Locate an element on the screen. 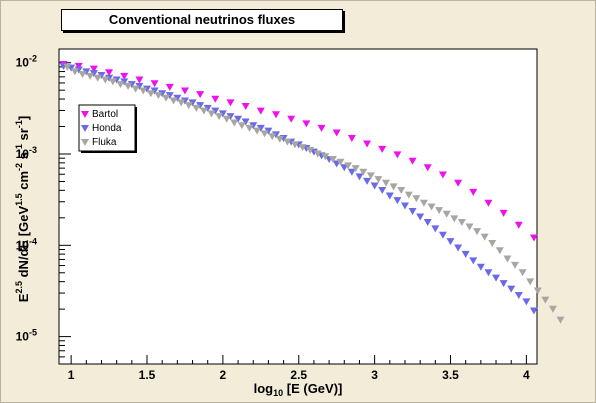 The height and width of the screenshot is (403, 596). legend-marker-fluka is located at coordinates (85, 142).